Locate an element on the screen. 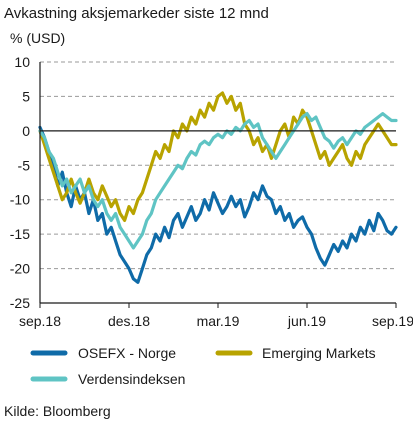  legend-label-emerging-markets: Emerging Markets is located at coordinates (319, 353).